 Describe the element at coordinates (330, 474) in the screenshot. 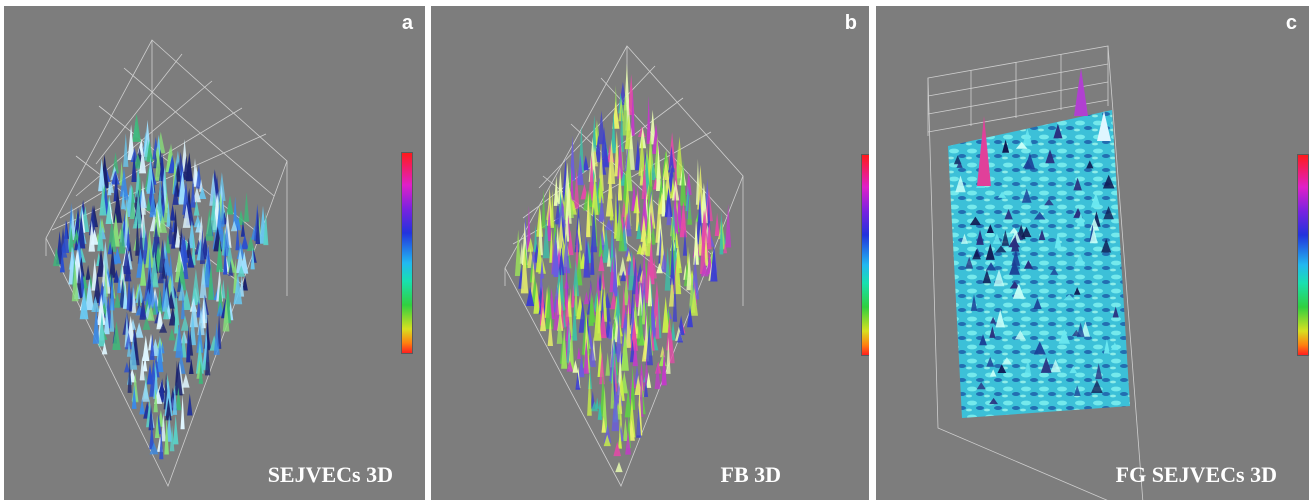

I see `panel-caption-a: SEJVECs 3D` at that location.